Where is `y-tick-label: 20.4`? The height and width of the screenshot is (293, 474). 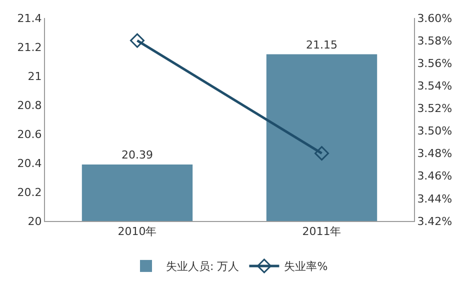
y-tick-label: 20.4 is located at coordinates (29, 163).